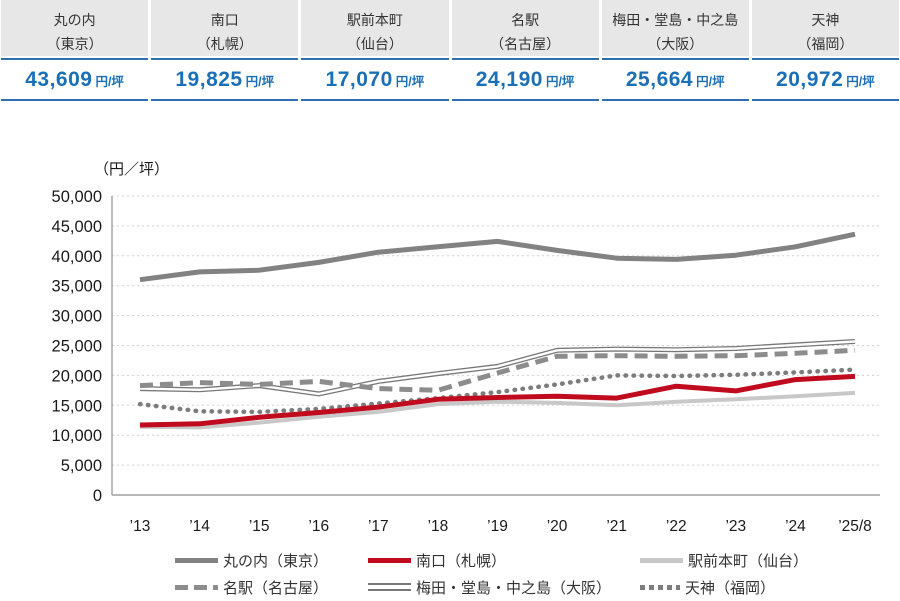  What do you see at coordinates (77, 197) in the screenshot?
I see `y-tick-label: 50,000` at bounding box center [77, 197].